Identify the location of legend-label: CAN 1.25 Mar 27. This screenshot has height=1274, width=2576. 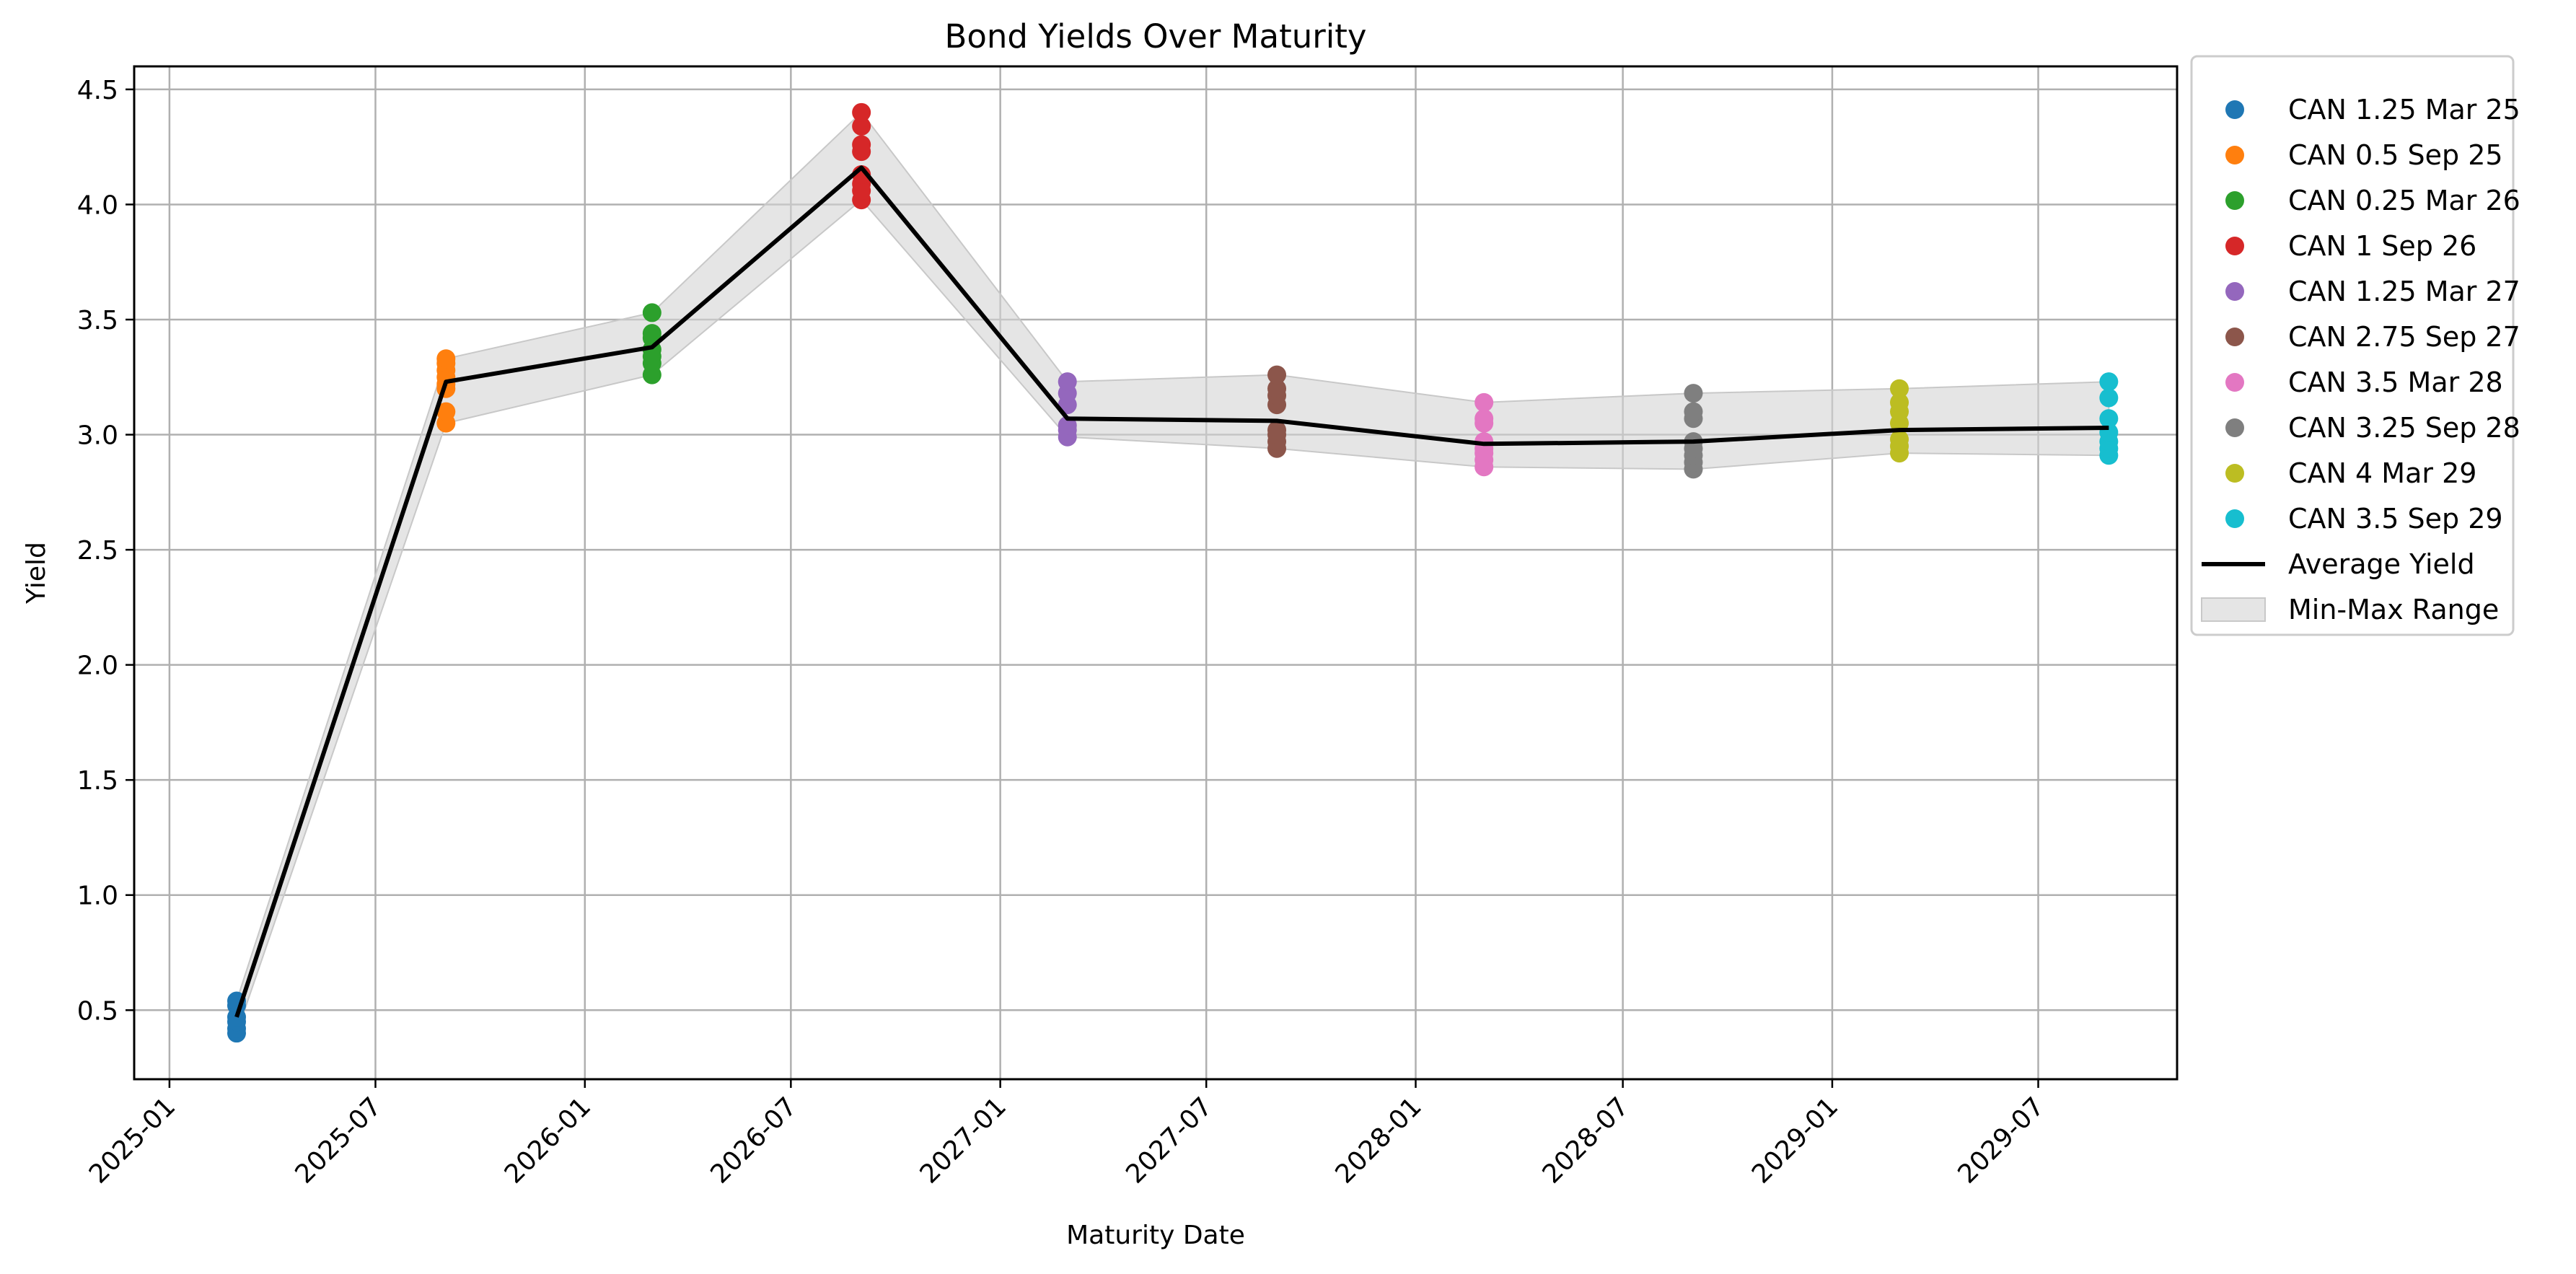
(2404, 291).